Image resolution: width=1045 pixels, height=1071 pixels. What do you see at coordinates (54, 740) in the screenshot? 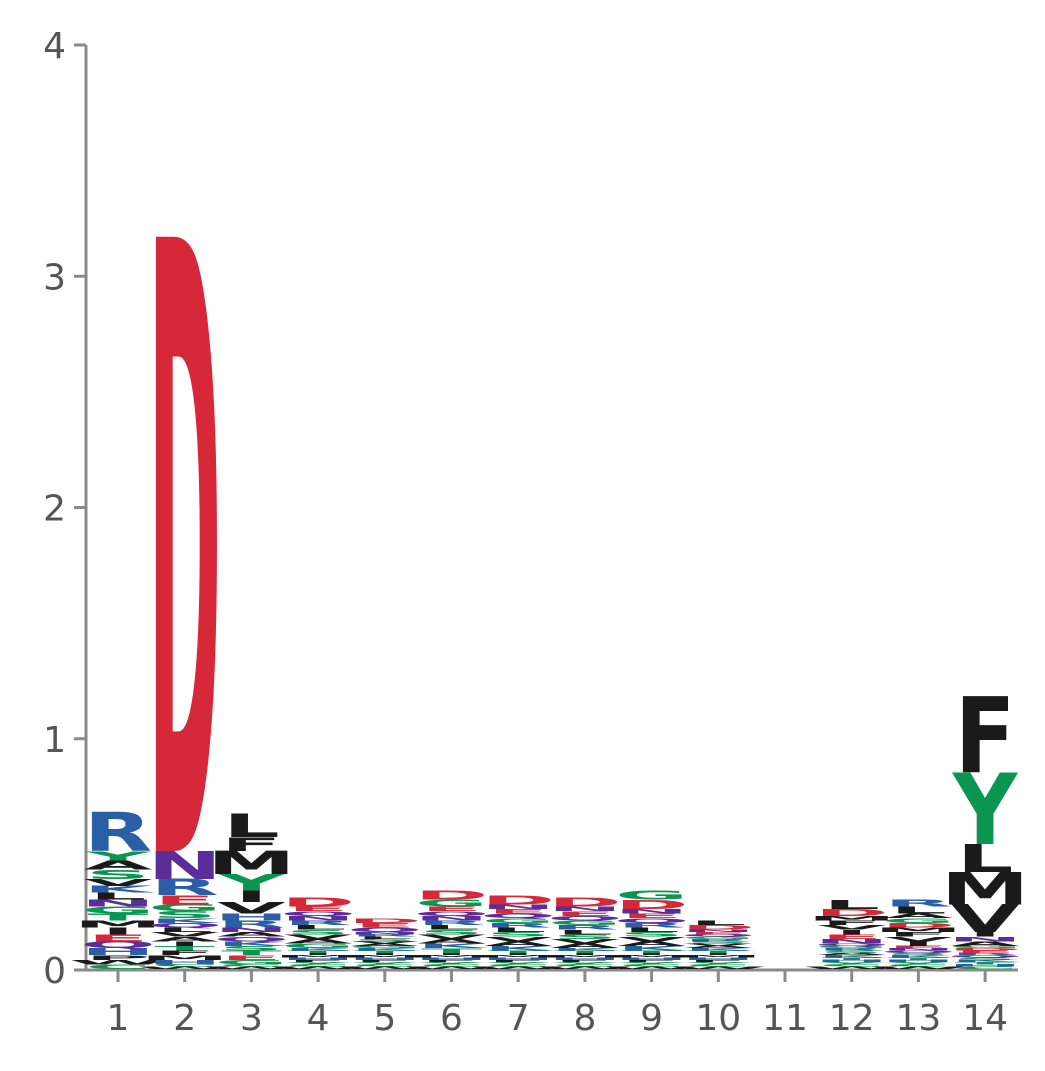
I see `y-tick-label: 1` at bounding box center [54, 740].